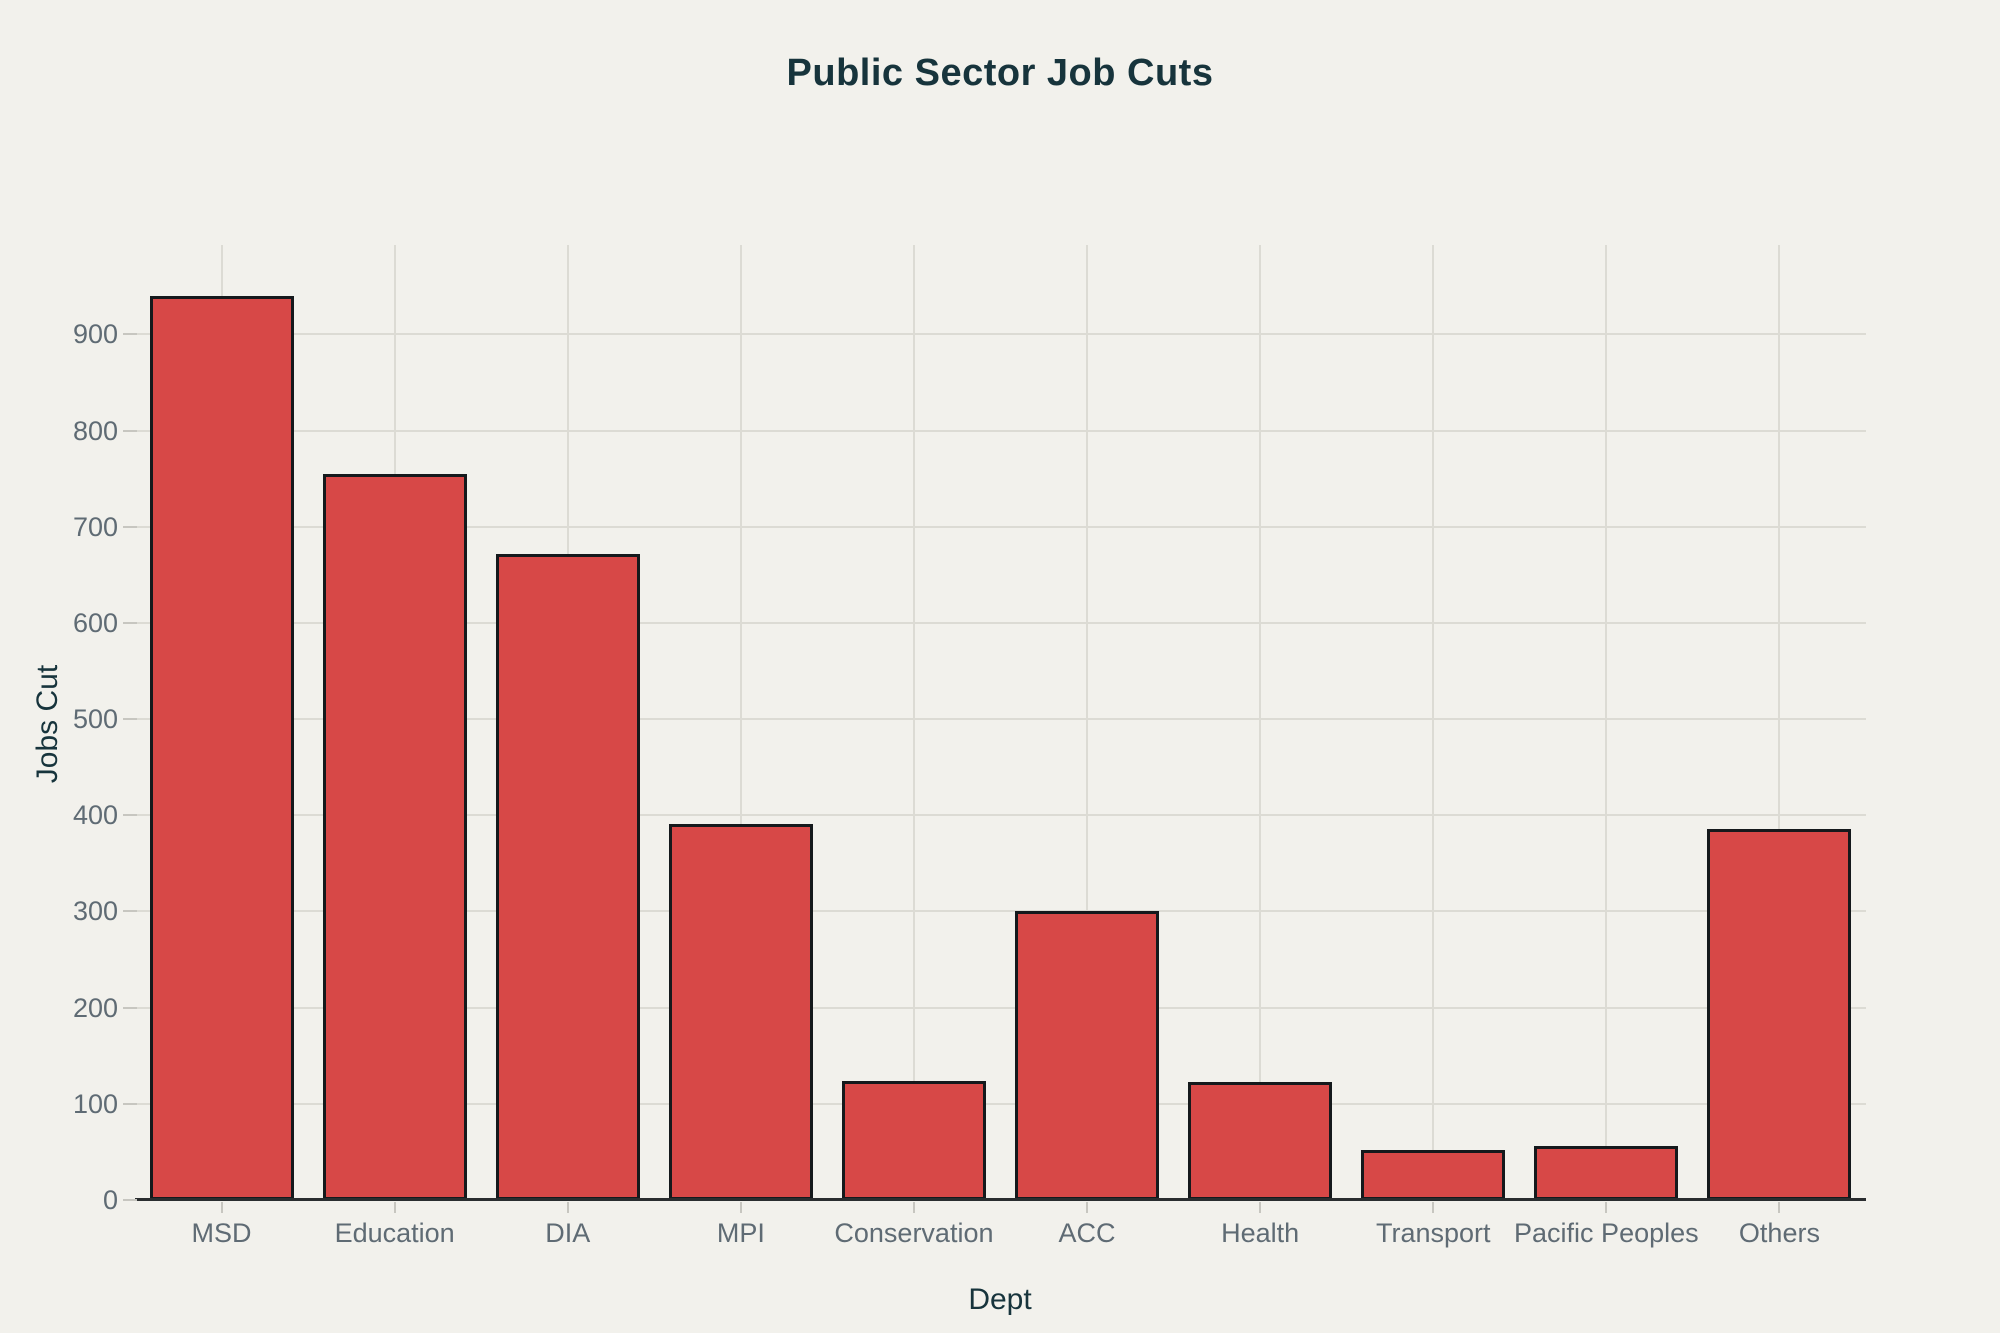  What do you see at coordinates (740, 722) in the screenshot?
I see `gridline-vertical-mpi` at bounding box center [740, 722].